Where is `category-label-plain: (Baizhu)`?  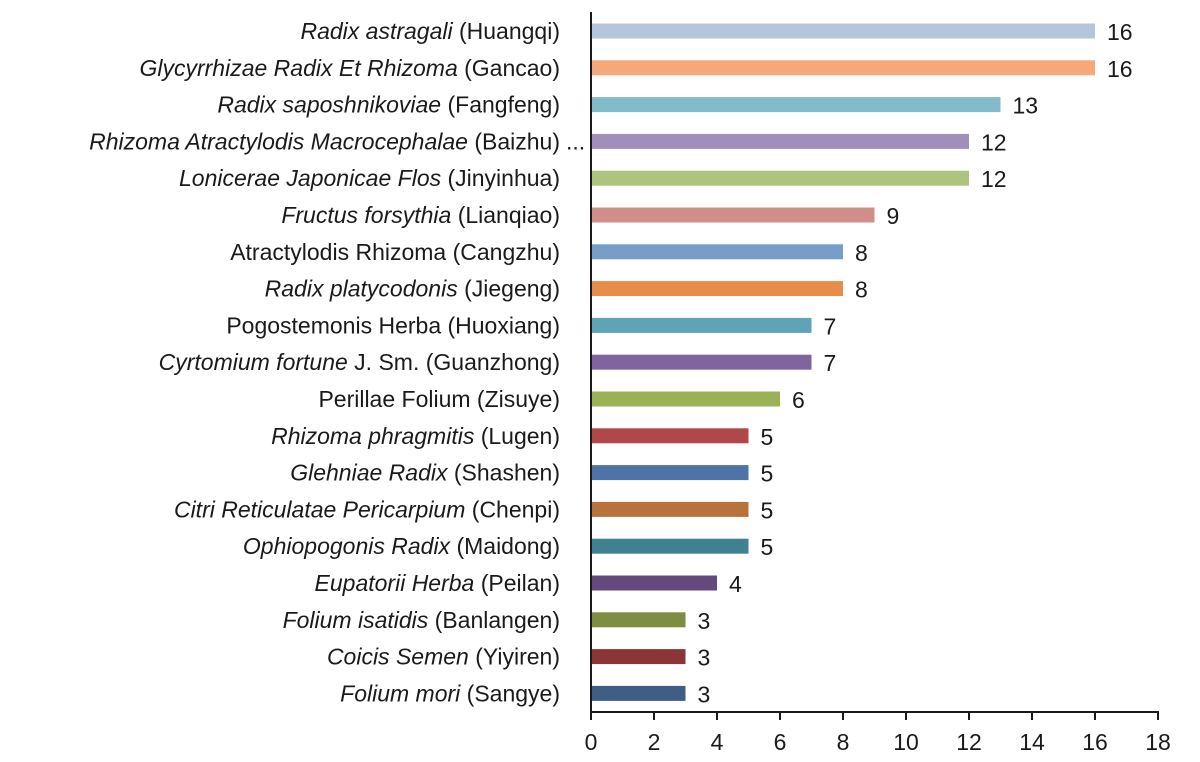
category-label-plain: (Baizhu) is located at coordinates (514, 141).